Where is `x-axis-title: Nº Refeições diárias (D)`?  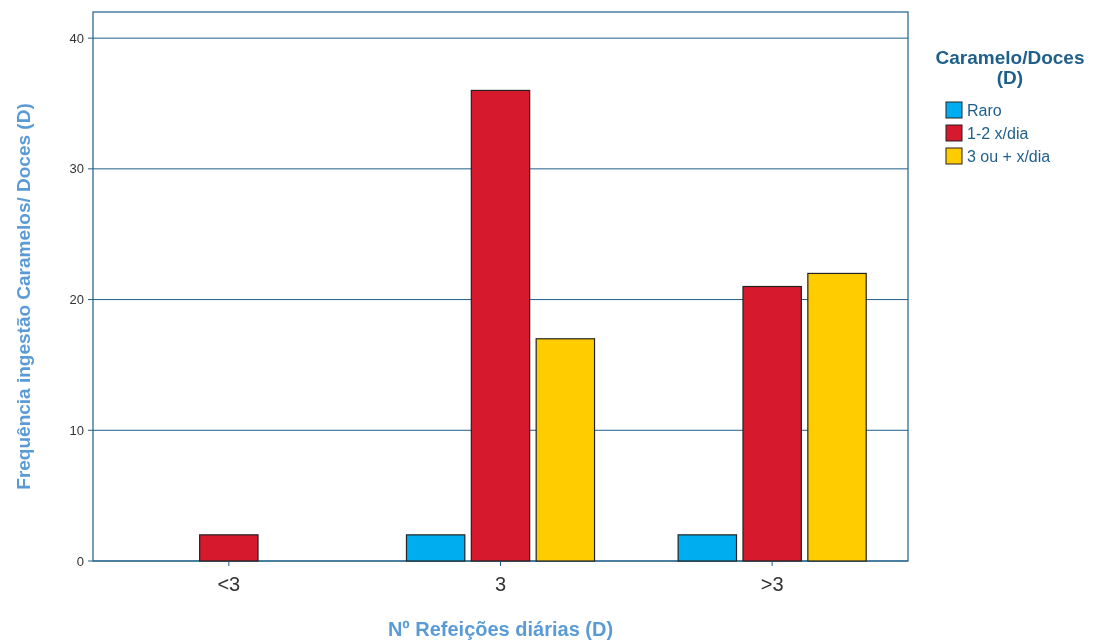 x-axis-title: Nº Refeições diárias (D) is located at coordinates (500, 629).